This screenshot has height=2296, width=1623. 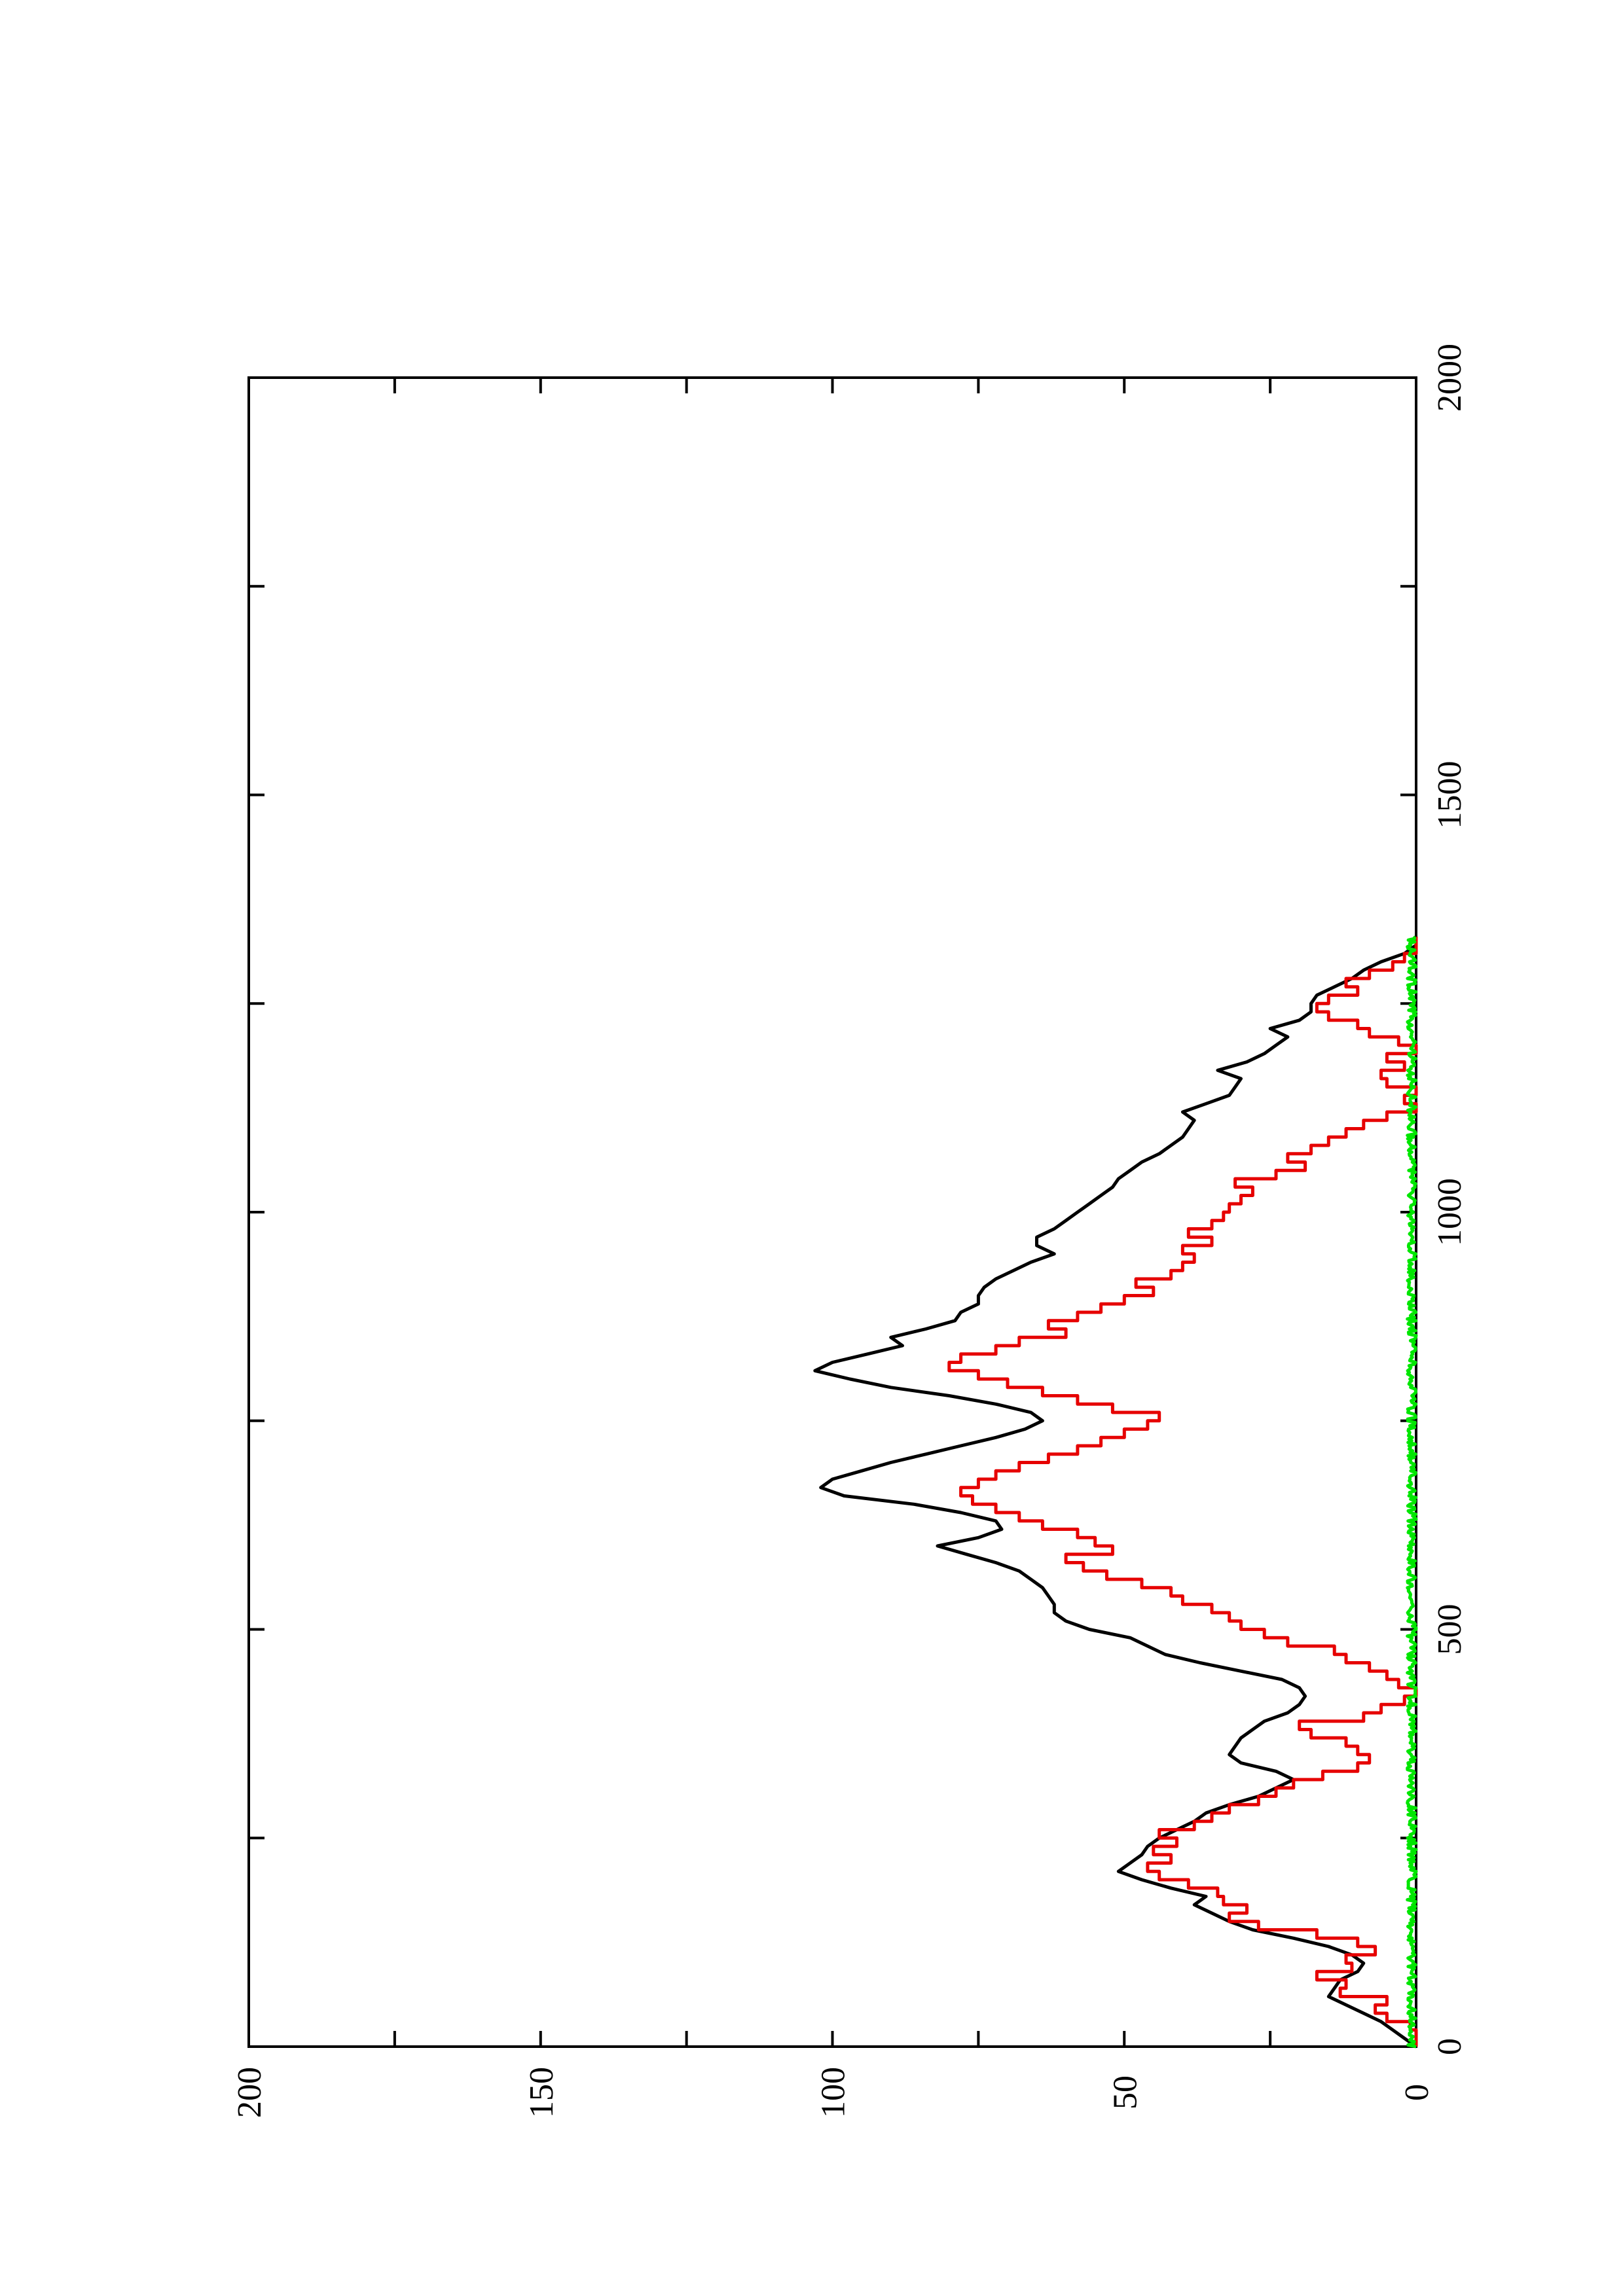 I want to click on y-tick-label: 150, so click(x=541, y=2092).